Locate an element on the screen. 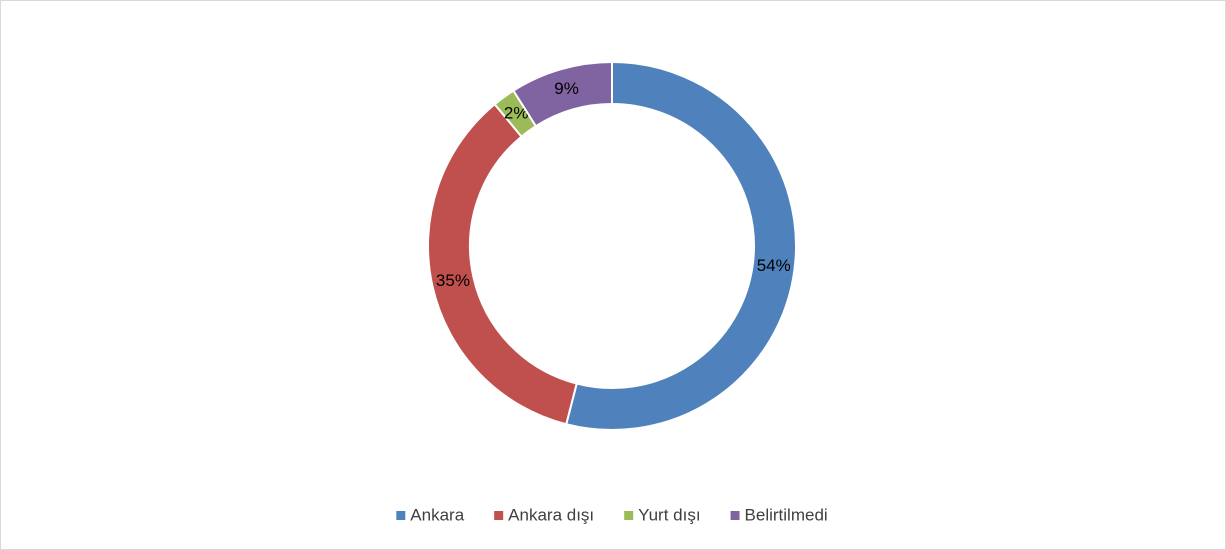  legend-label: Belirtilmedi is located at coordinates (786, 514).